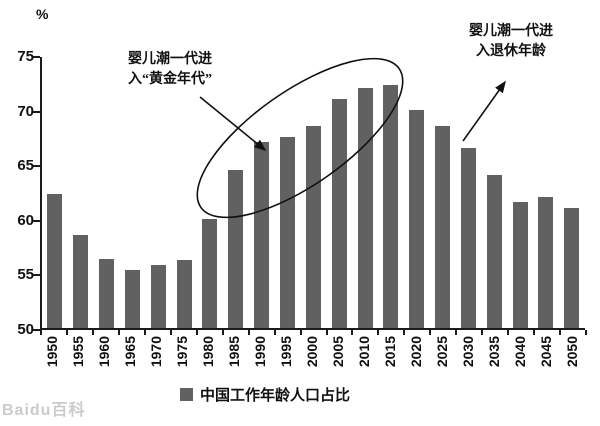 This screenshot has width=600, height=426. What do you see at coordinates (182, 352) in the screenshot?
I see `x-tick-label: 1975` at bounding box center [182, 352].